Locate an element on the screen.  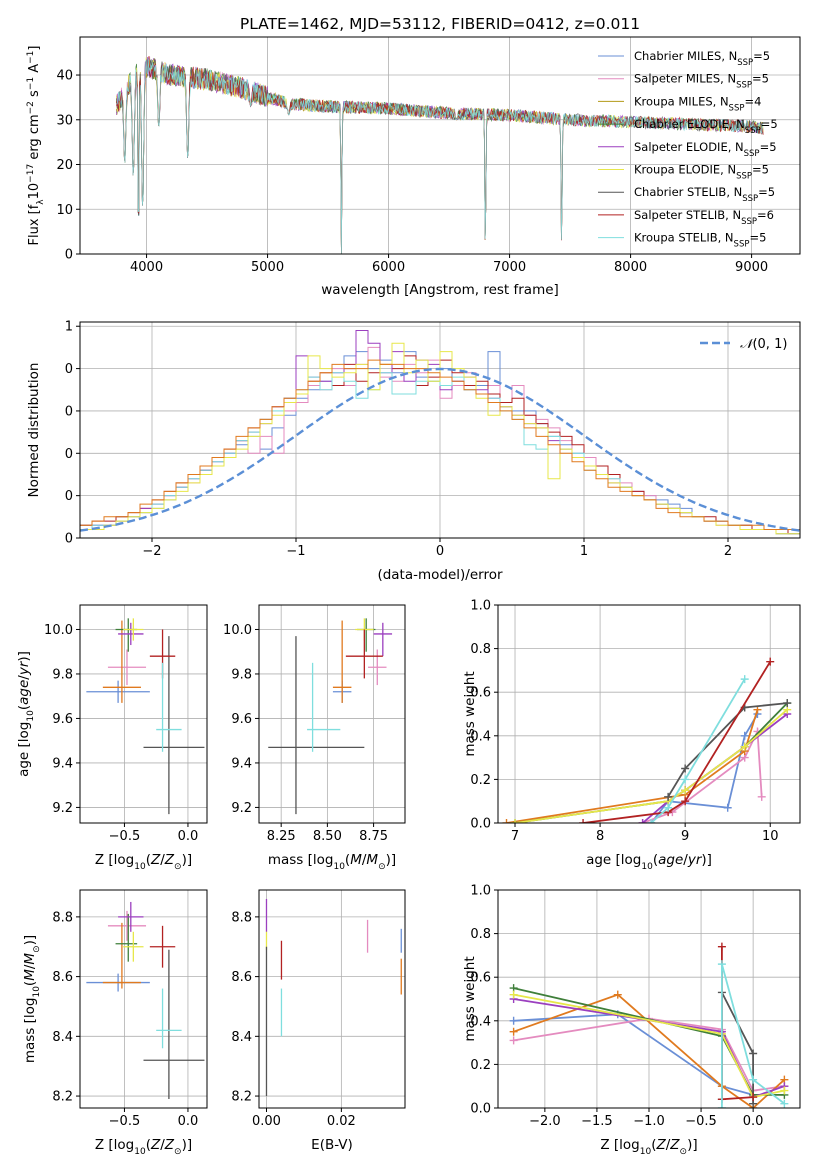
legend-label: 𝒩(0, 1) is located at coordinates (763, 344).